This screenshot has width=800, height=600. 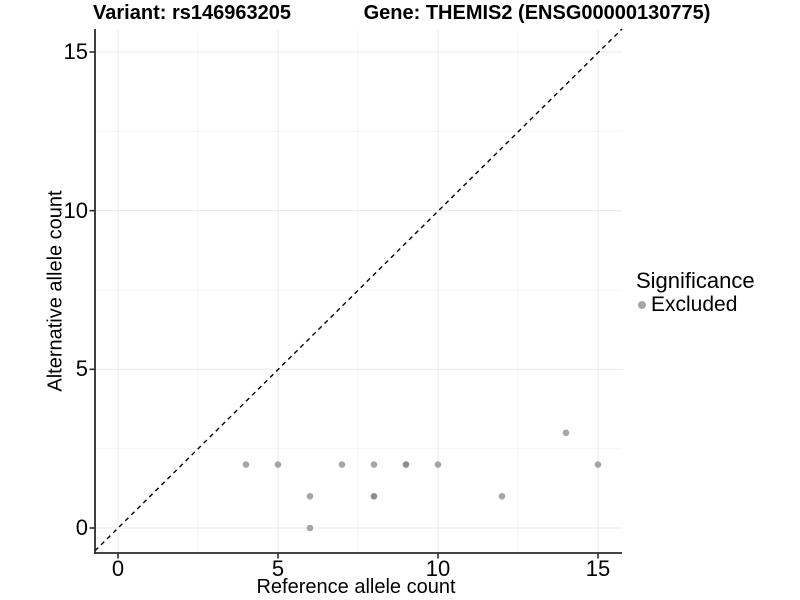 I want to click on x-tick-label: 10, so click(x=438, y=568).